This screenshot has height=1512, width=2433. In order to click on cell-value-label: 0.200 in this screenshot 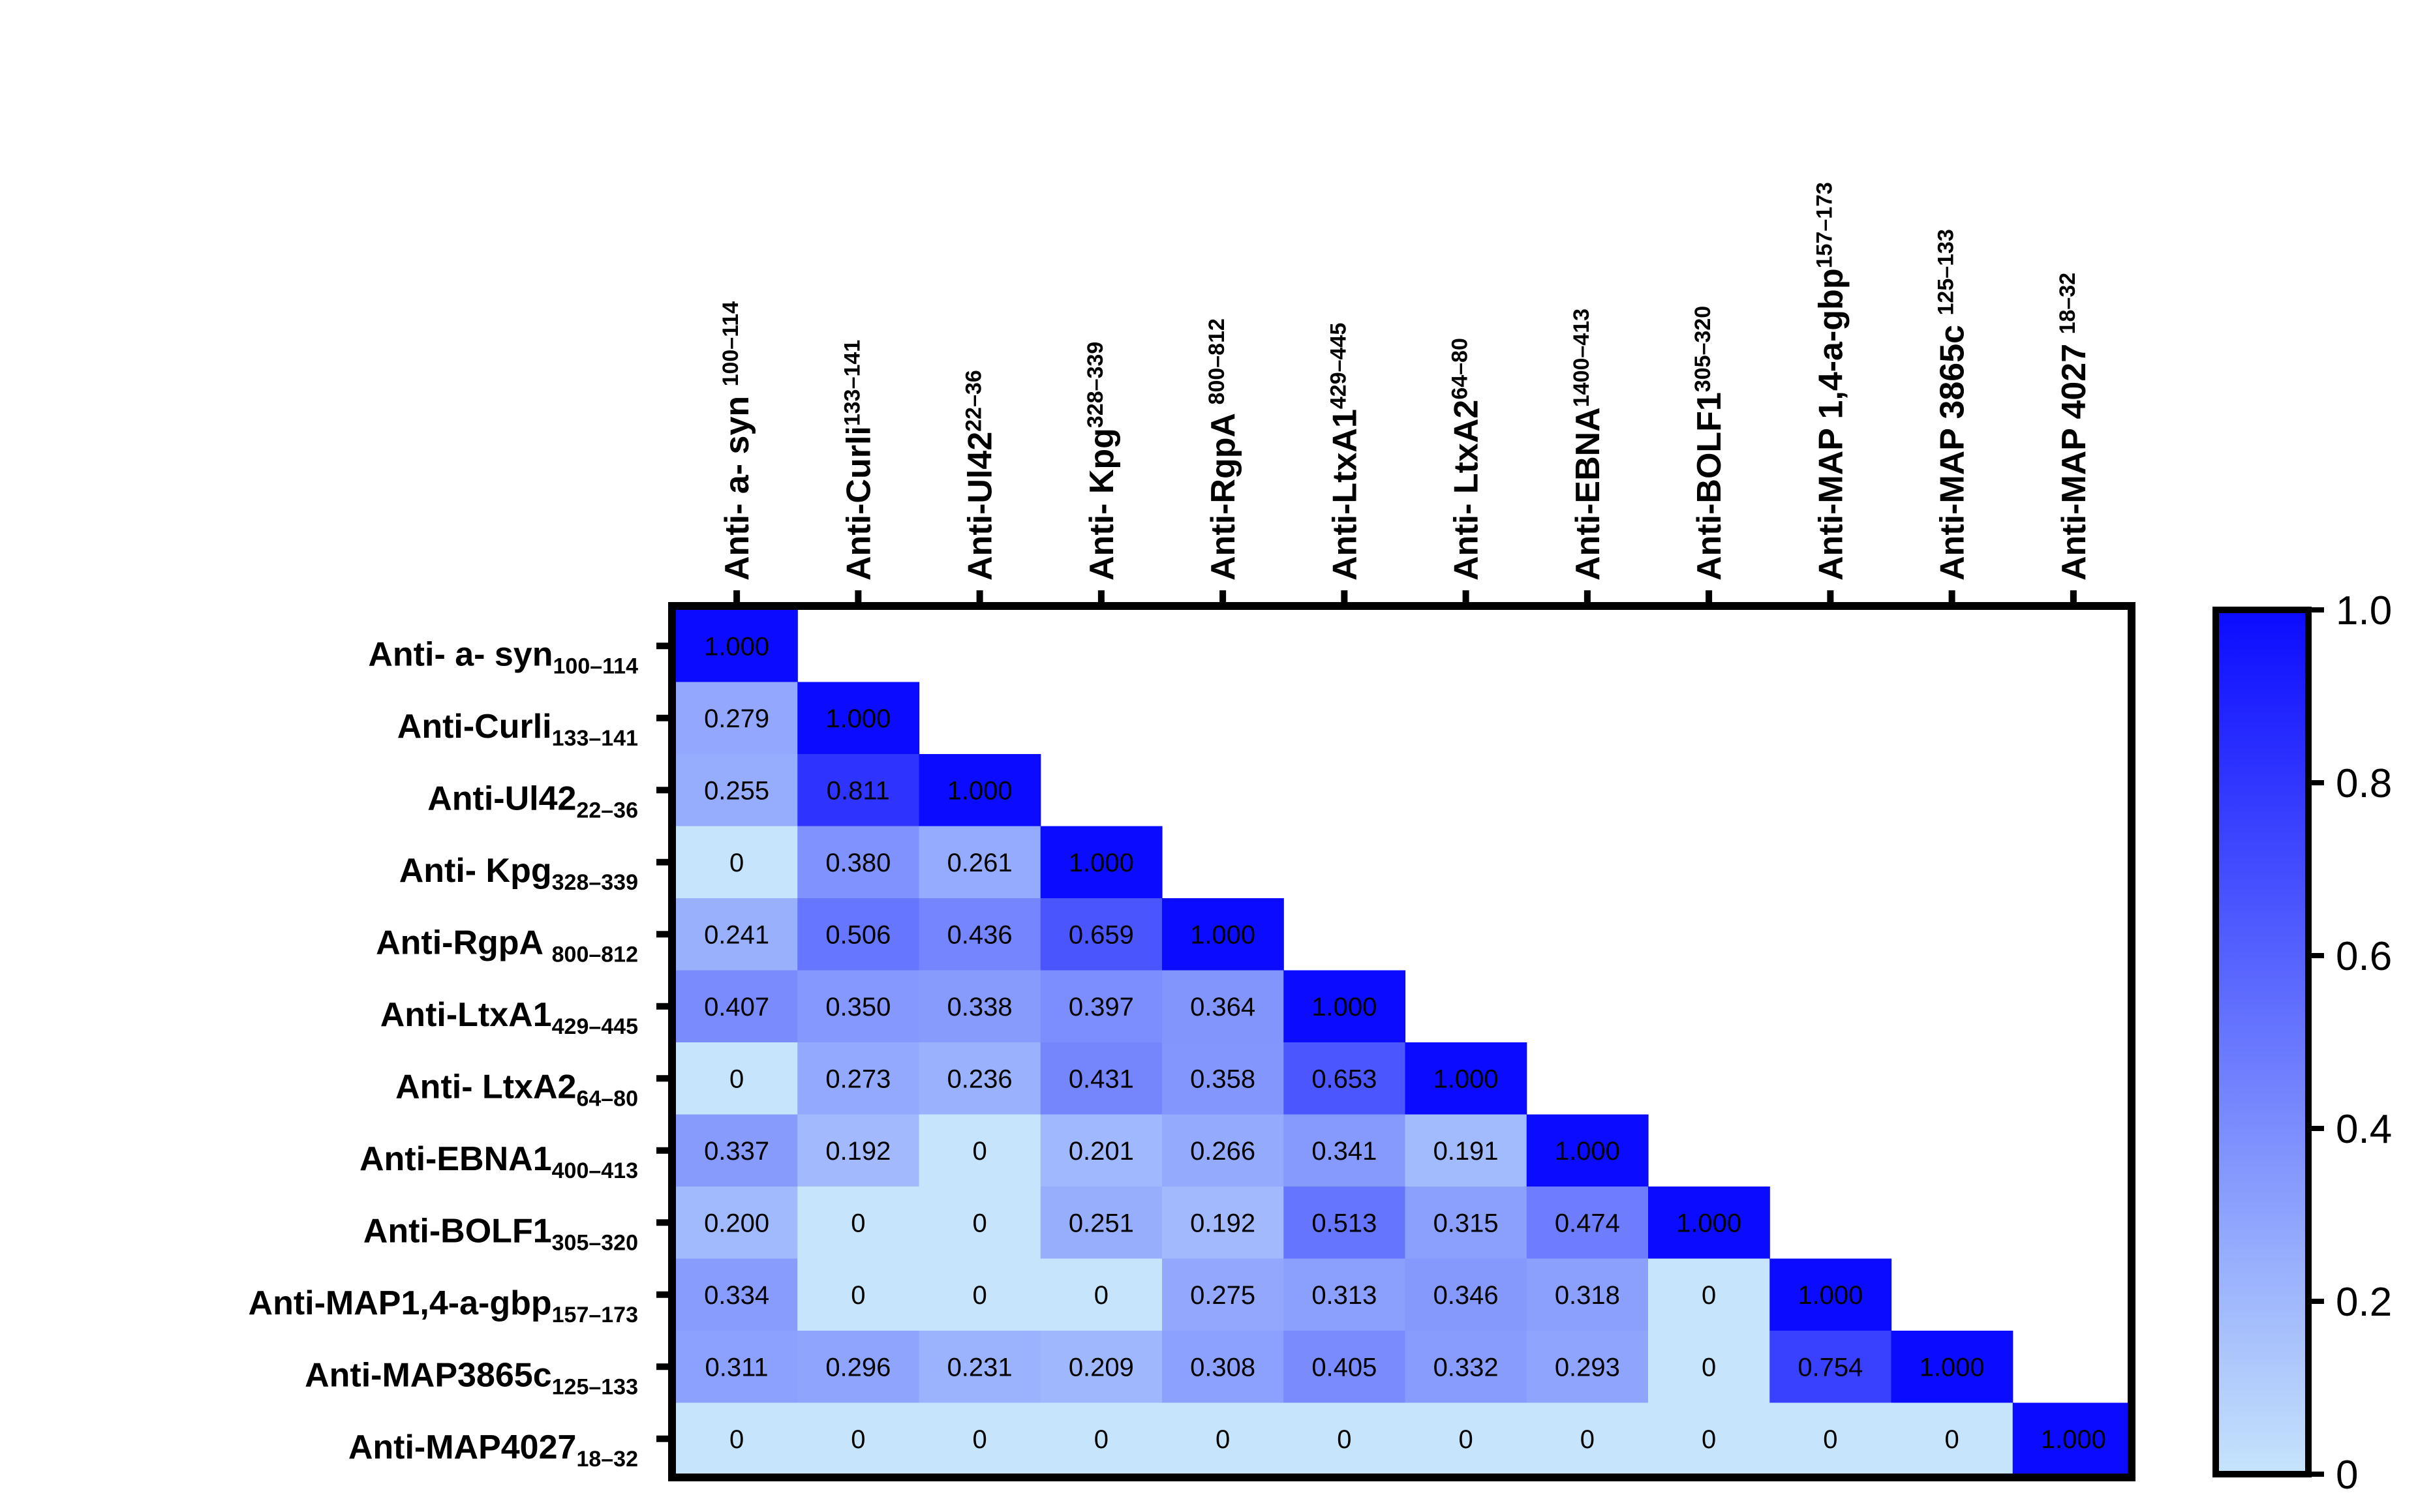, I will do `click(736, 1223)`.